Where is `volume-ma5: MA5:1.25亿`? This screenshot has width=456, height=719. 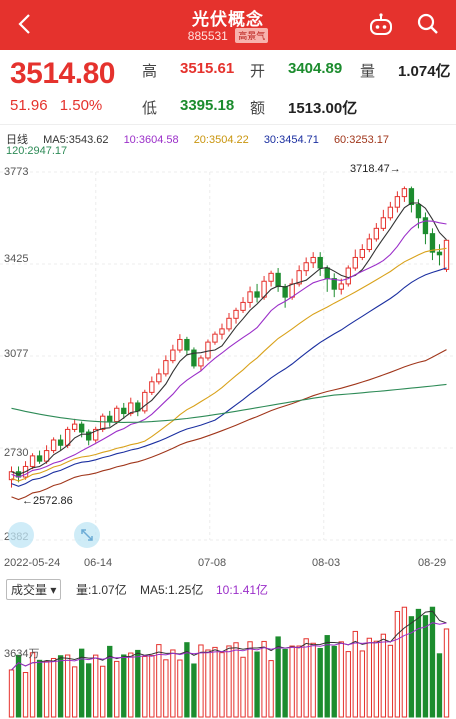
volume-ma5: MA5:1.25亿 is located at coordinates (172, 590).